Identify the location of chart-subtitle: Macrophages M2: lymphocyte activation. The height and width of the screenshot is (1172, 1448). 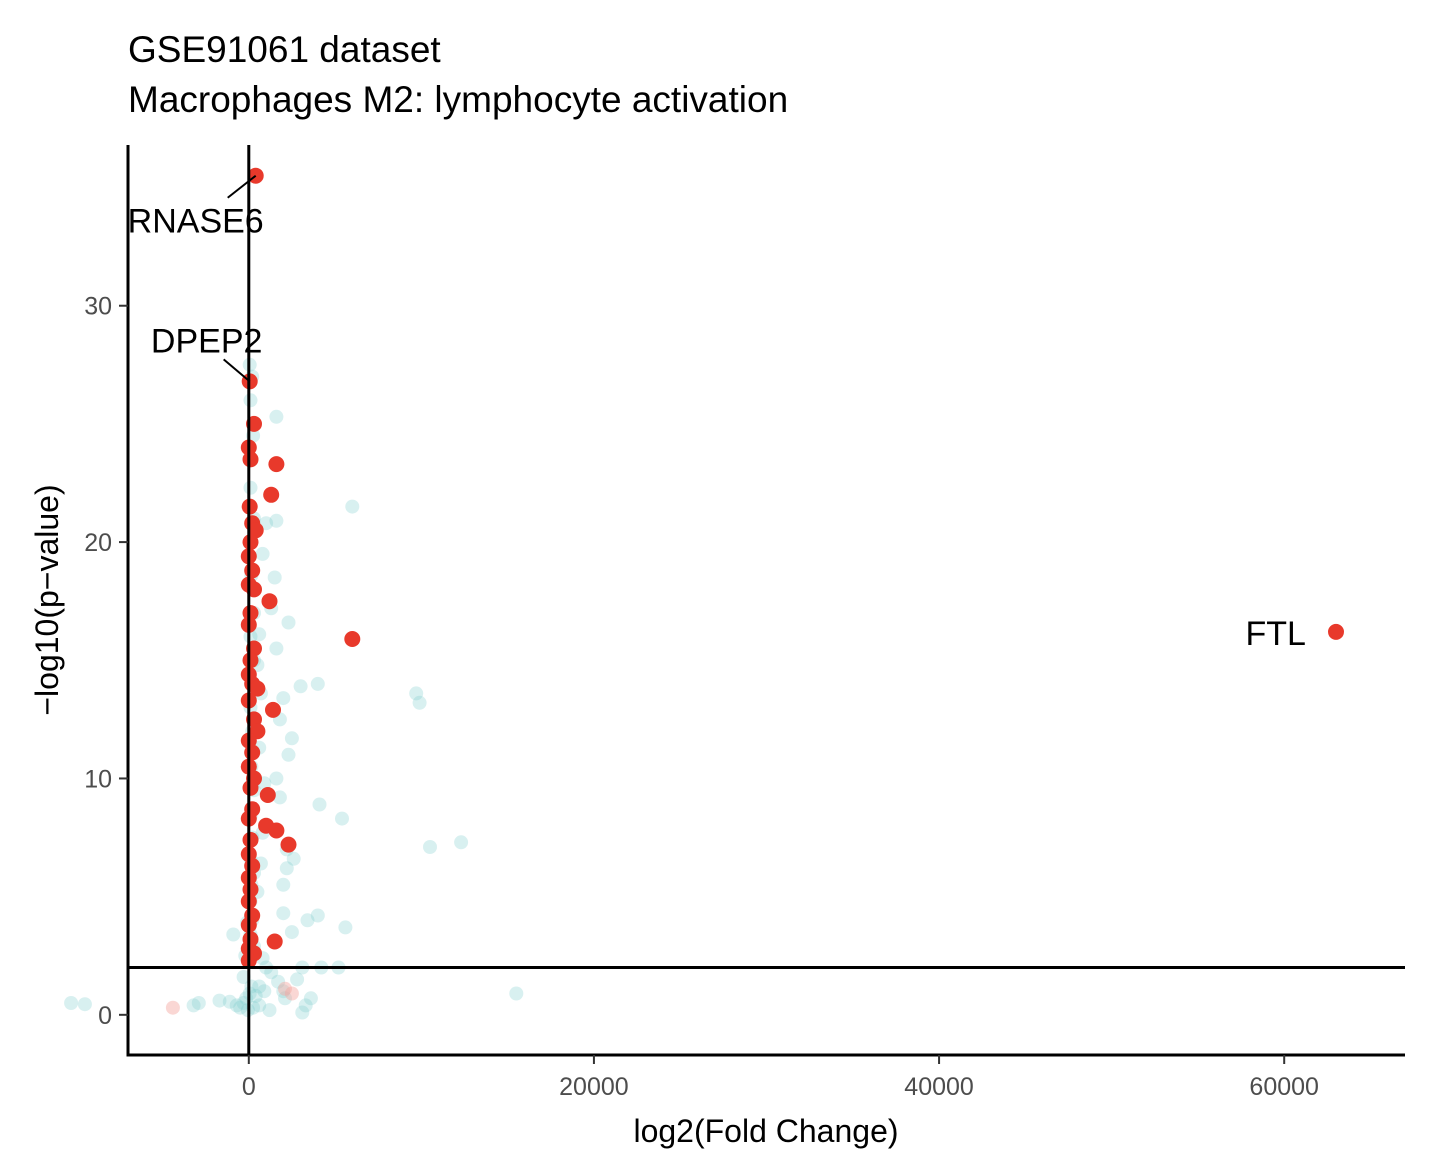
(458, 99).